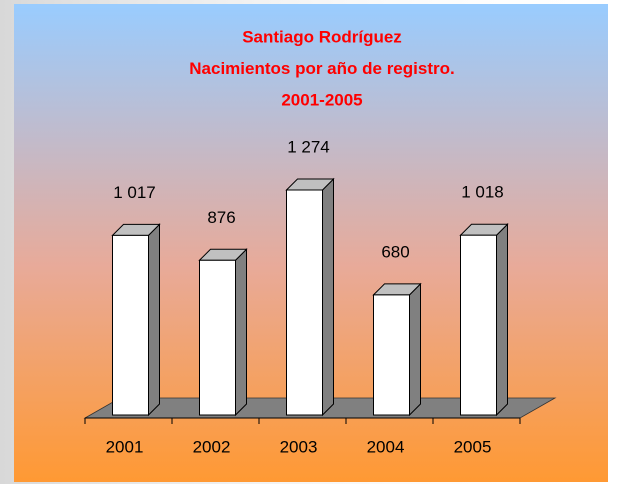  Describe the element at coordinates (482, 192) in the screenshot. I see `value-label: 1 018` at that location.